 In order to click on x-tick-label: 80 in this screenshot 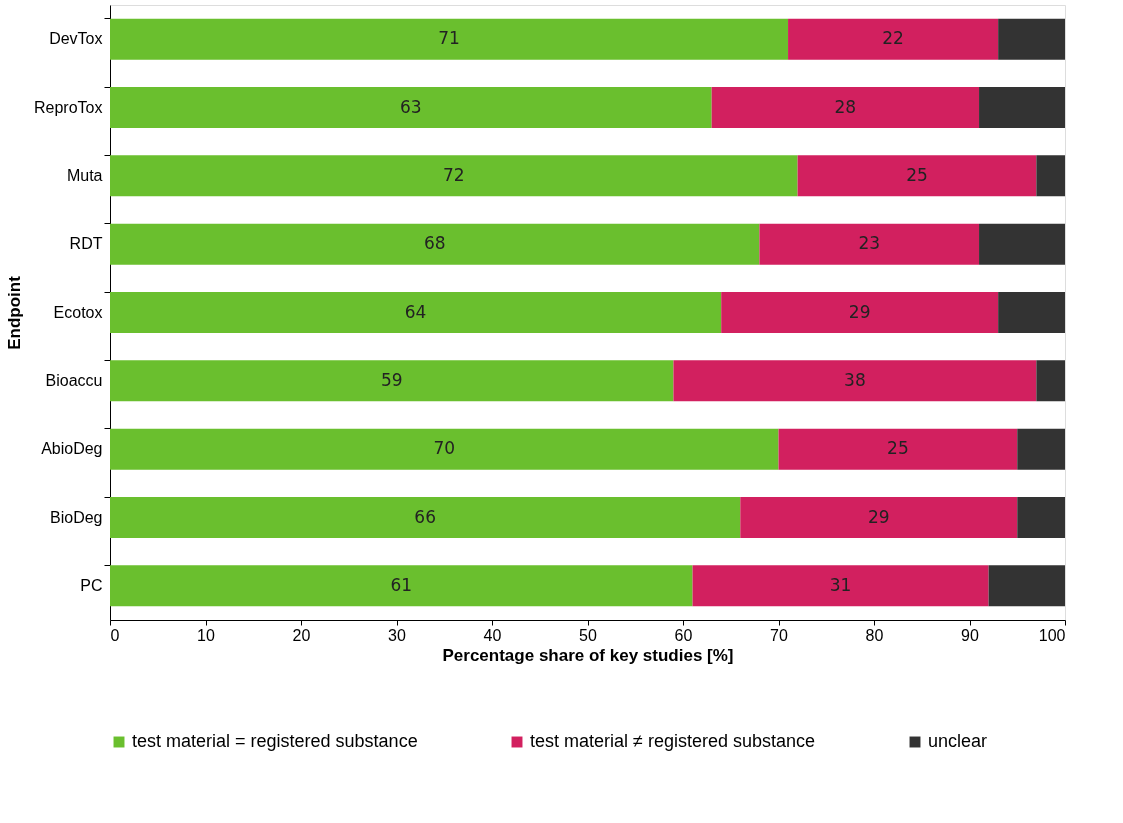, I will do `click(874, 635)`.